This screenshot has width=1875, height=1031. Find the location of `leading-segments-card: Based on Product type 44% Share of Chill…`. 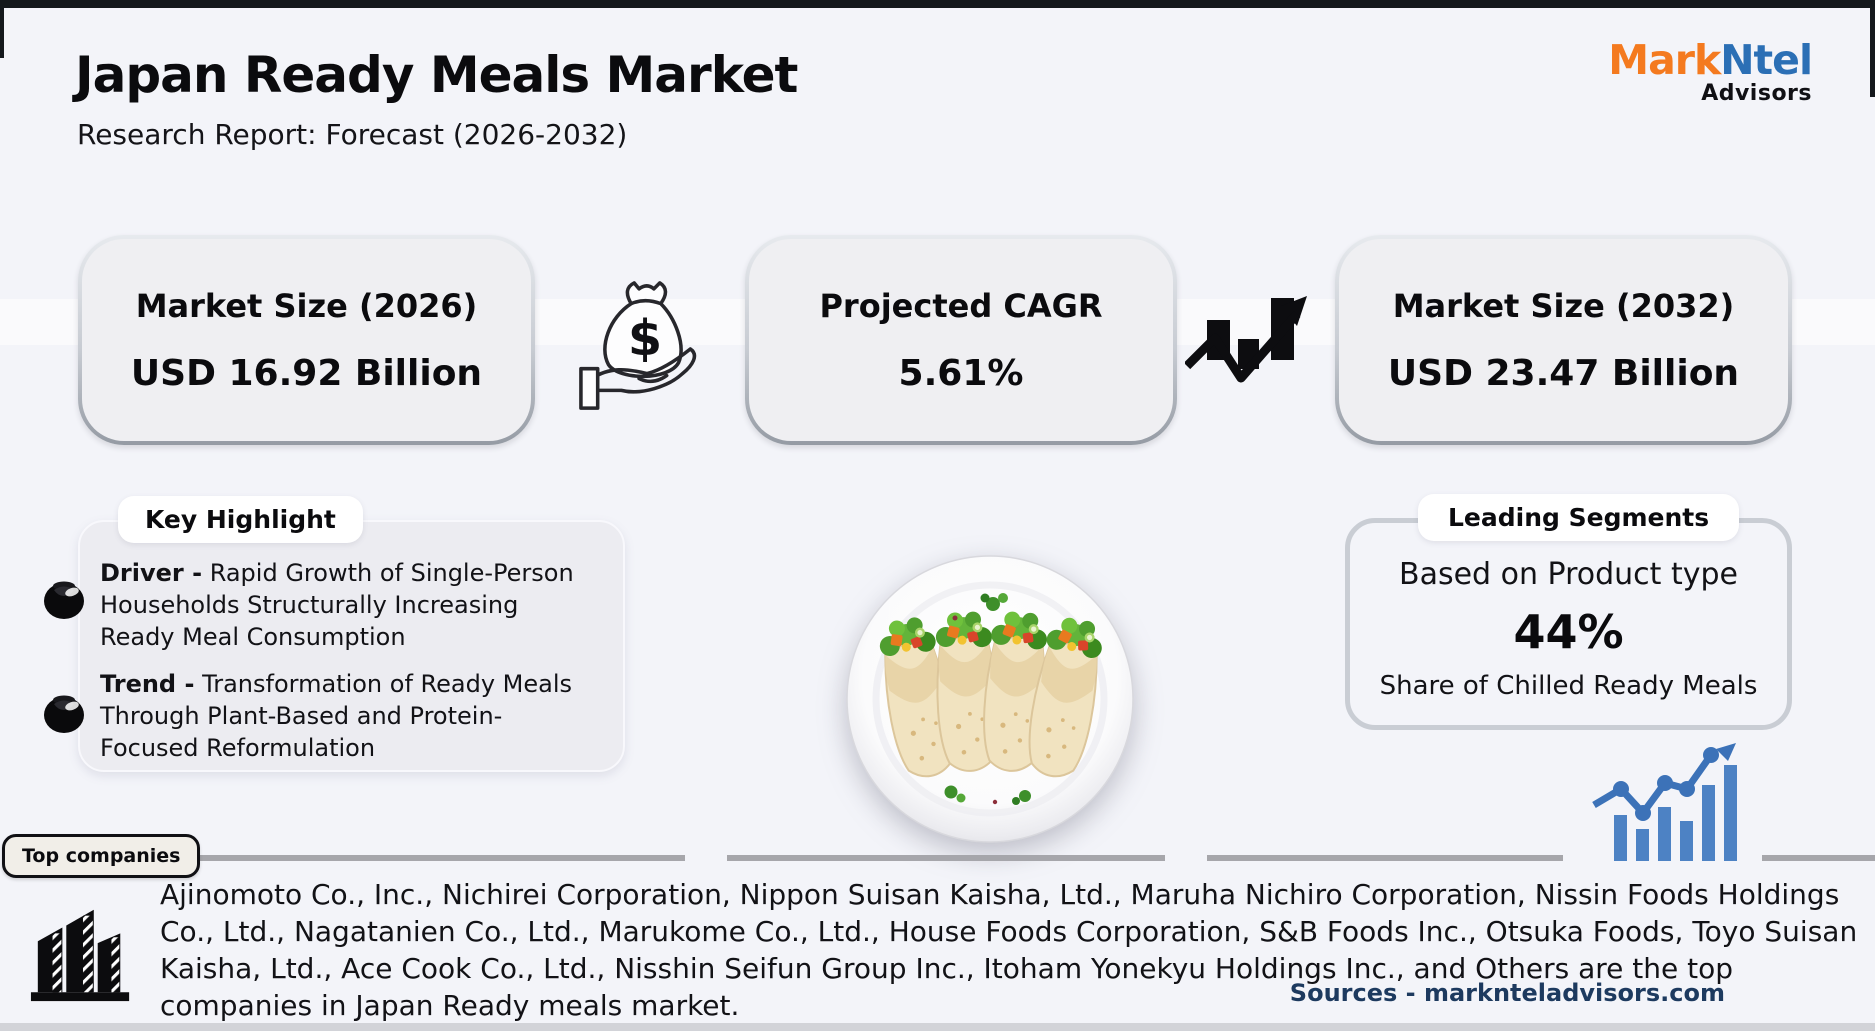

leading-segments-card: Based on Product type 44% Share of Chill… is located at coordinates (1568, 624).